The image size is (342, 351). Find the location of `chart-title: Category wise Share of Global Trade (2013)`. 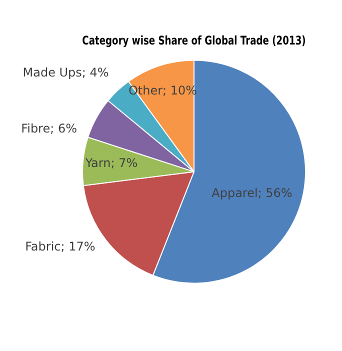

chart-title: Category wise Share of Global Trade (2013) is located at coordinates (194, 40).